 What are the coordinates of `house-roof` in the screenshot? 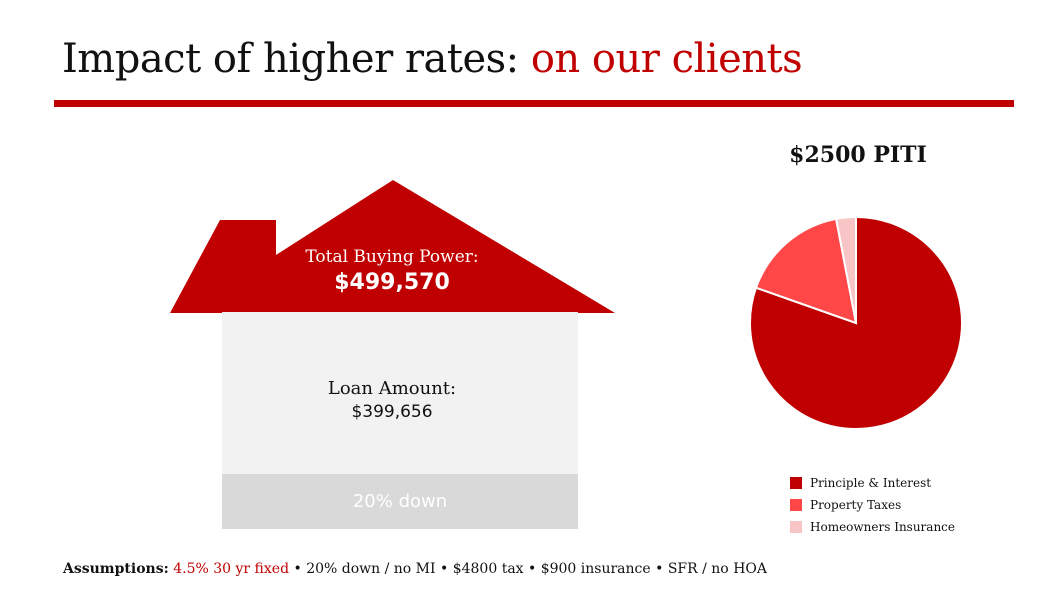 It's located at (392, 246).